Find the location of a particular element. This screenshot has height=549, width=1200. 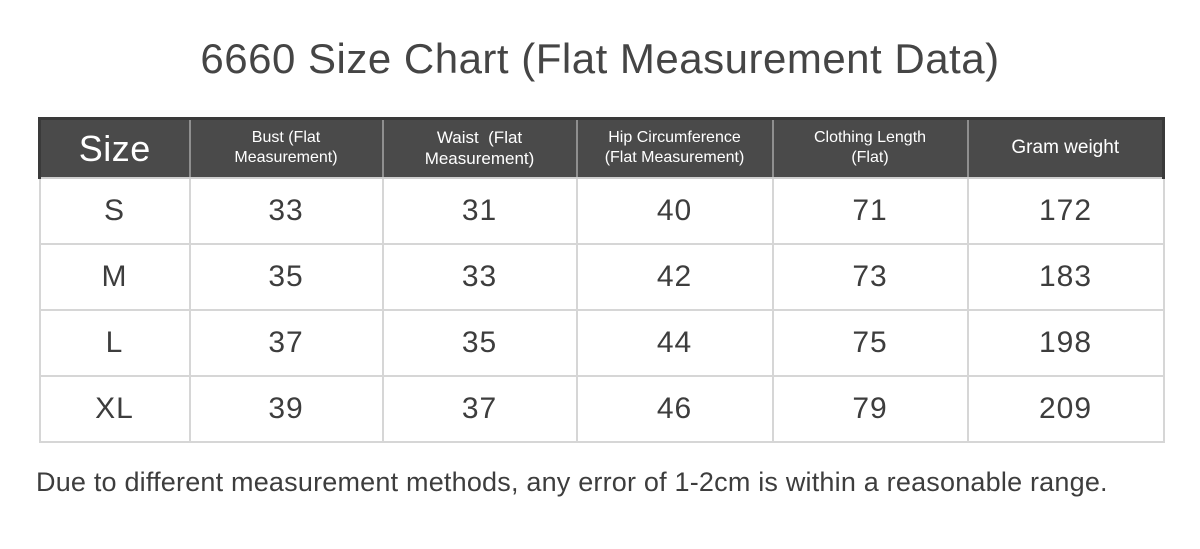

cell-s-hip: 40 is located at coordinates (674, 210).